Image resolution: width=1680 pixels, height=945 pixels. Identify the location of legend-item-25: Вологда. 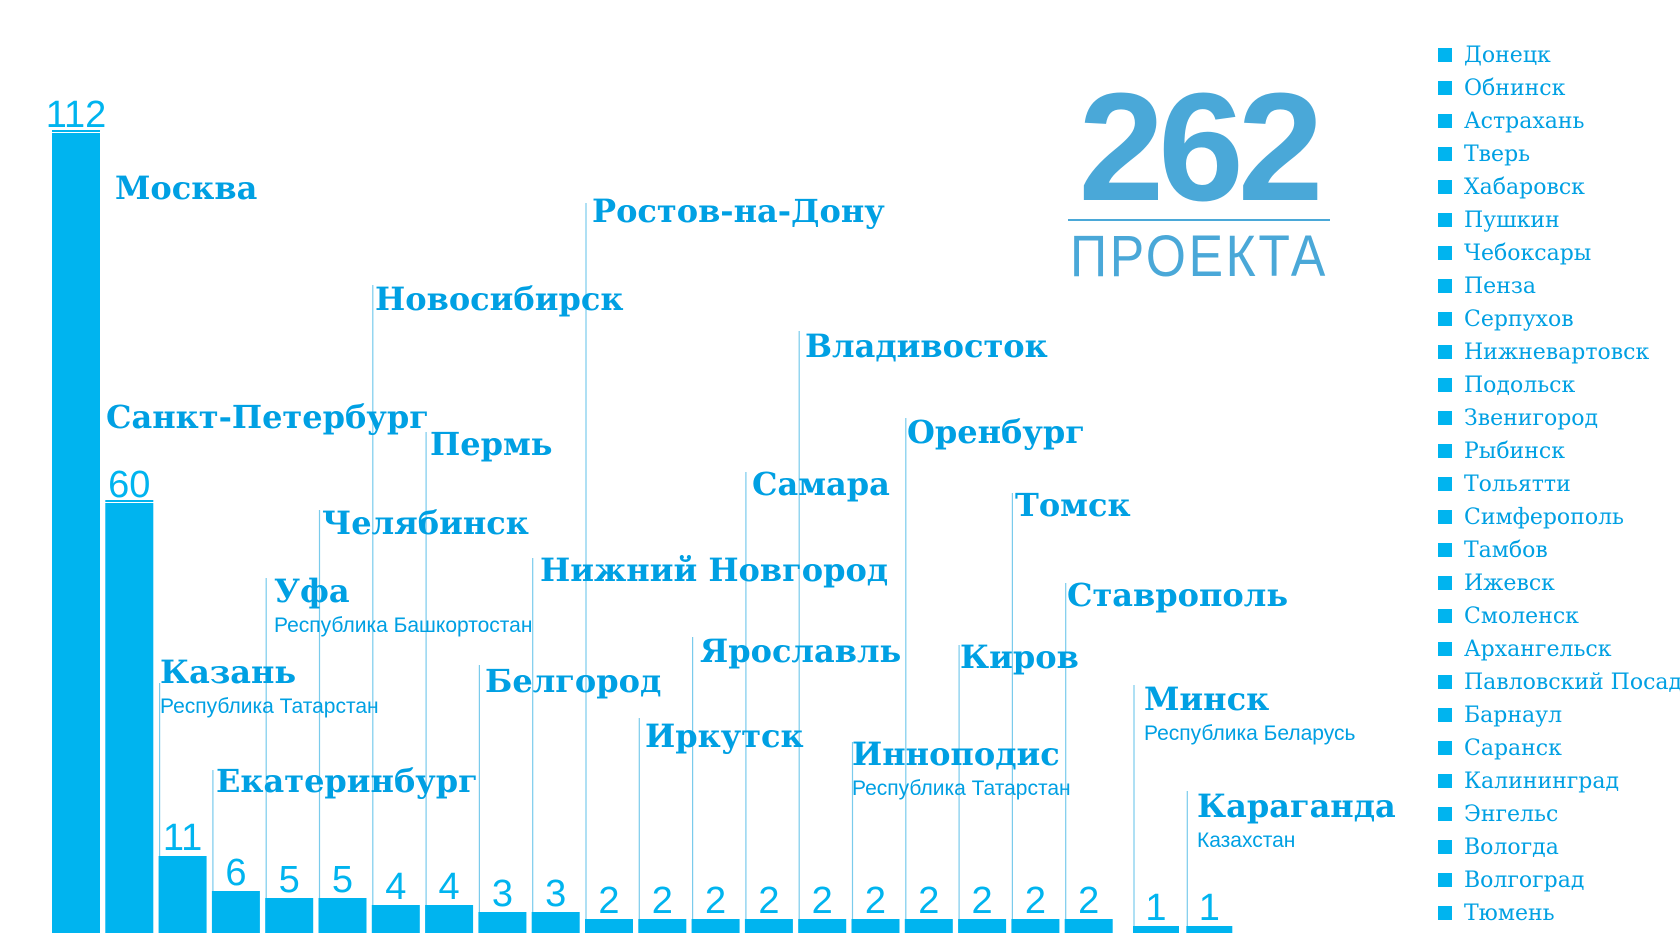
(1511, 847).